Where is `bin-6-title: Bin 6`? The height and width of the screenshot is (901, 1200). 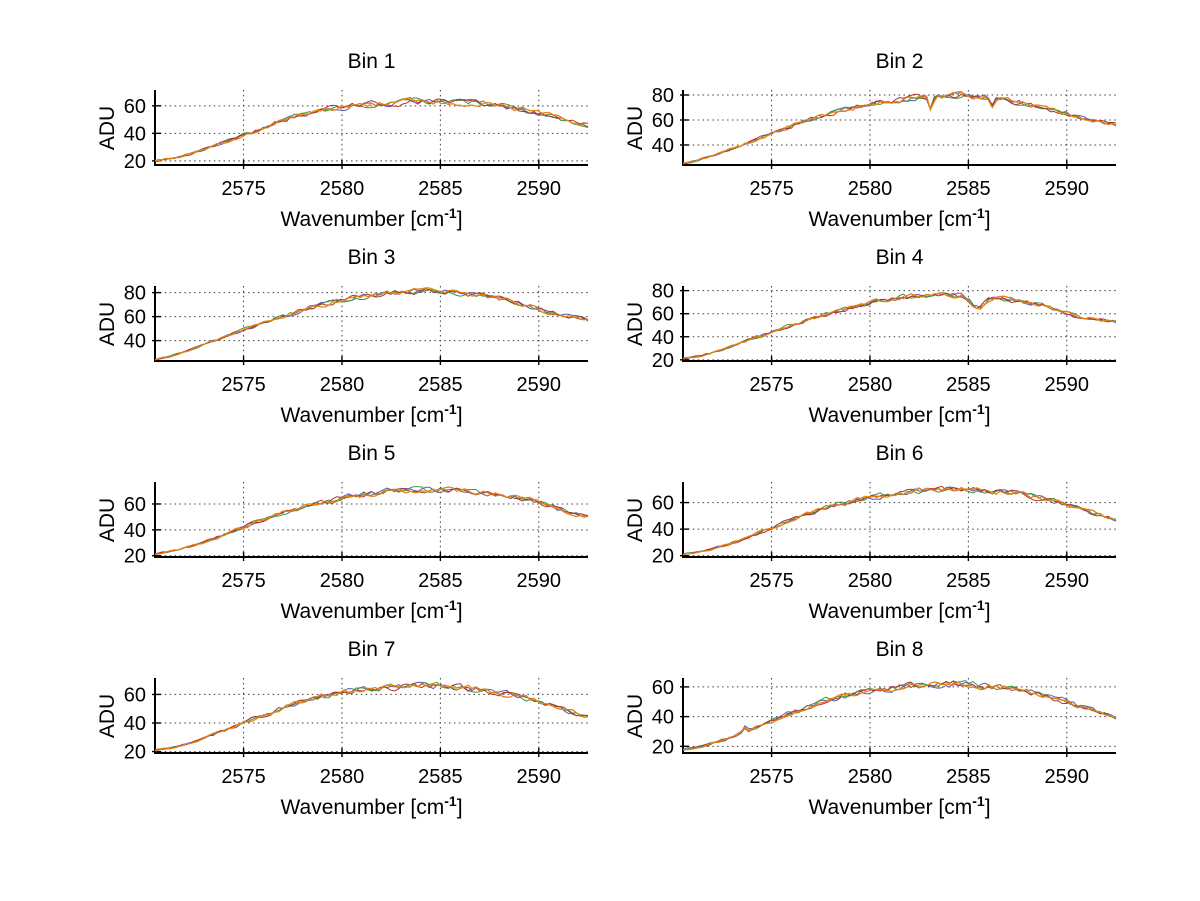
bin-6-title: Bin 6 is located at coordinates (899, 453).